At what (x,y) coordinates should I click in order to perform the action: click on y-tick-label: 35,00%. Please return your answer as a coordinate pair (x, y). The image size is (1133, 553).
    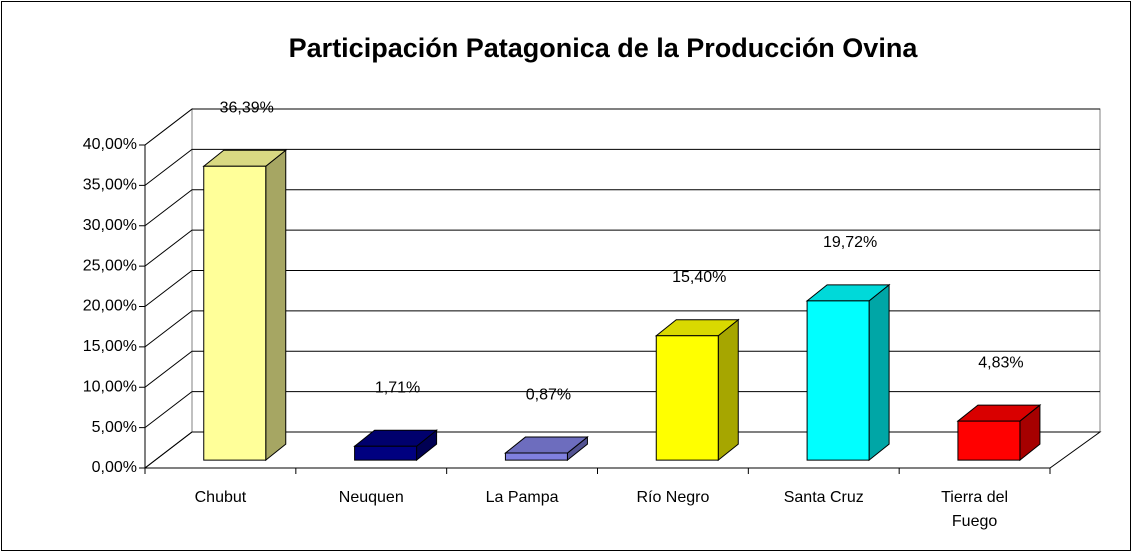
    Looking at the image, I should click on (110, 185).